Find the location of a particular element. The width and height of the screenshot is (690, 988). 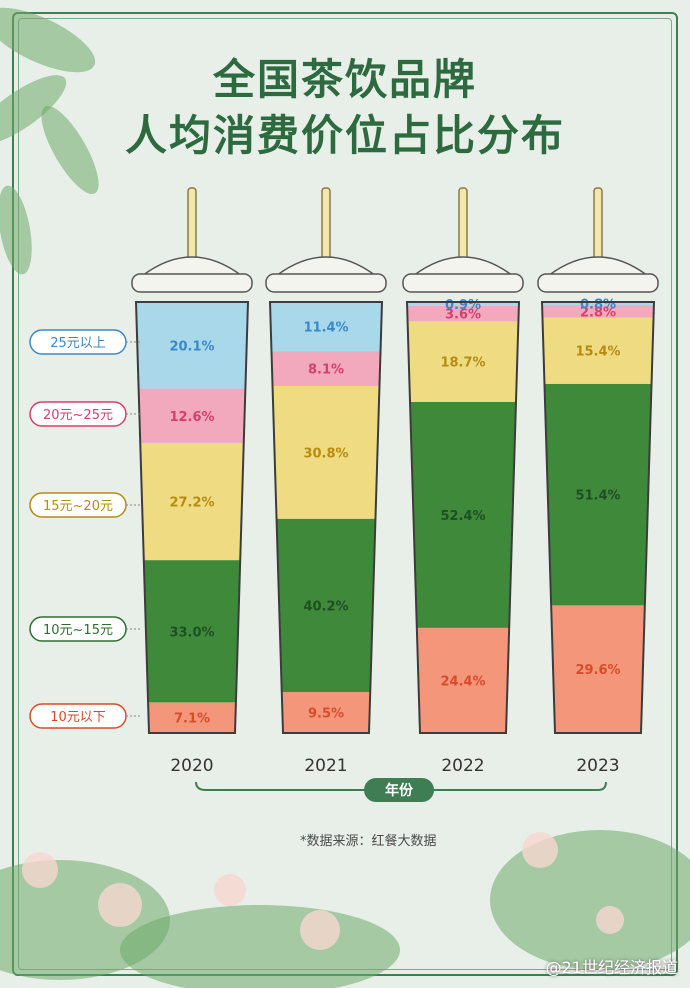

data-label-2021-over-25: 11.4% is located at coordinates (325, 328).